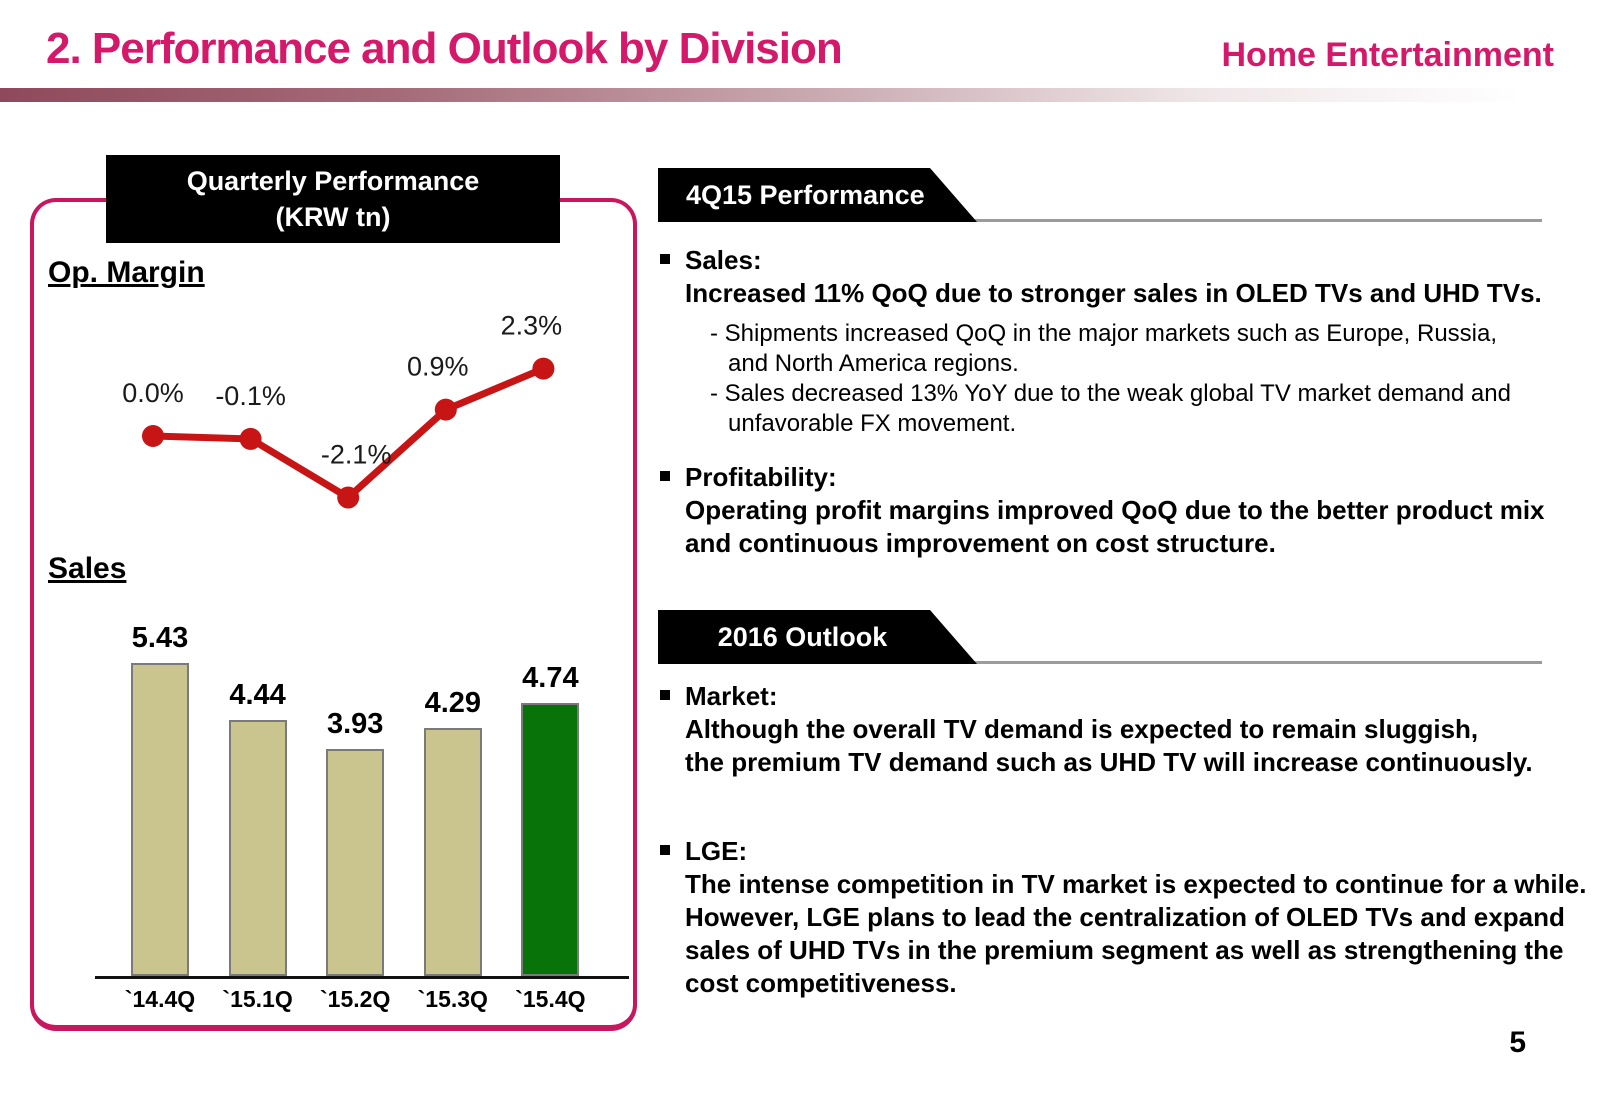  What do you see at coordinates (355, 999) in the screenshot?
I see `sales-category-label: `15.2Q` at bounding box center [355, 999].